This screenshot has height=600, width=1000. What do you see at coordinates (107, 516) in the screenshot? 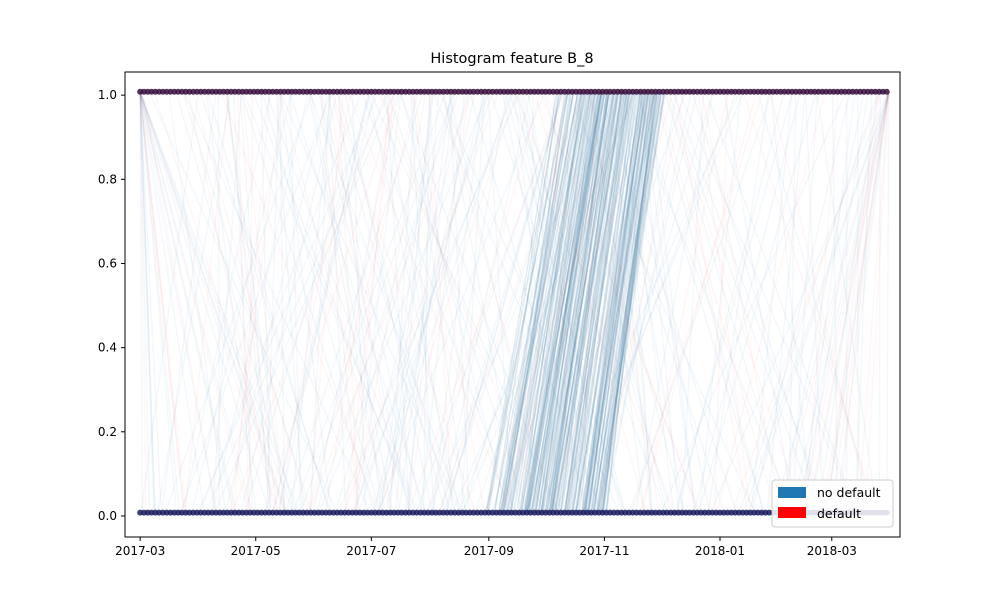
I see `y-tick-label: 0.0` at bounding box center [107, 516].